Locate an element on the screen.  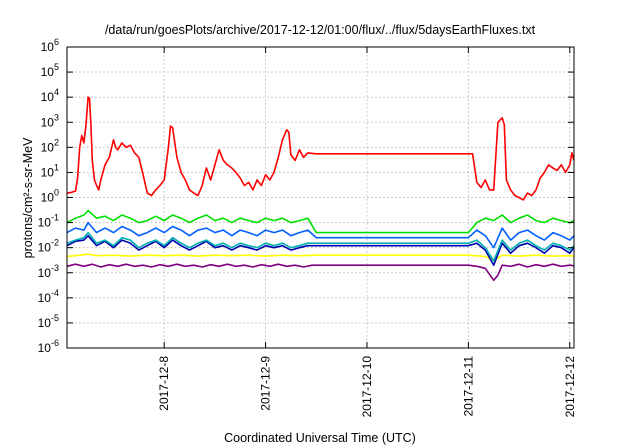
y-tick-label: 10⁶ is located at coordinates (50, 45).